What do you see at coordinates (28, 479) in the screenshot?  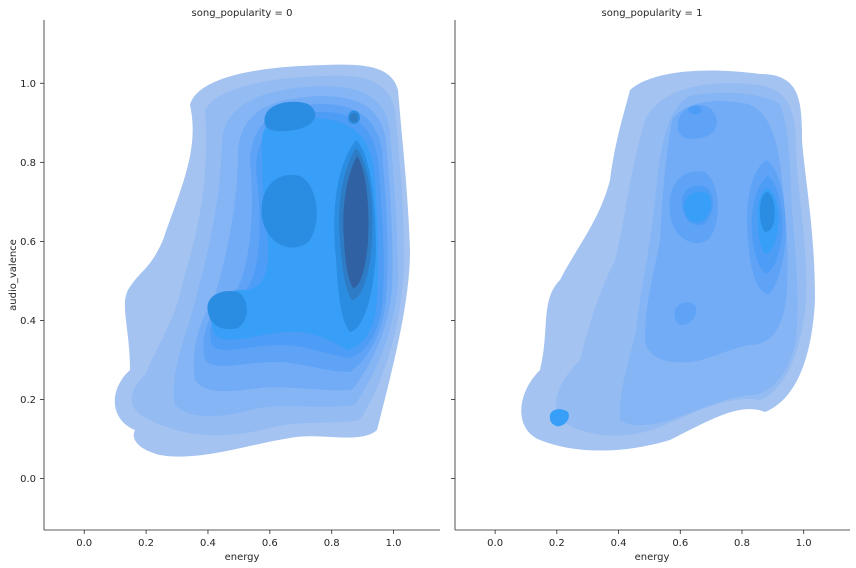 I see `y-tick-label: 0.0` at bounding box center [28, 479].